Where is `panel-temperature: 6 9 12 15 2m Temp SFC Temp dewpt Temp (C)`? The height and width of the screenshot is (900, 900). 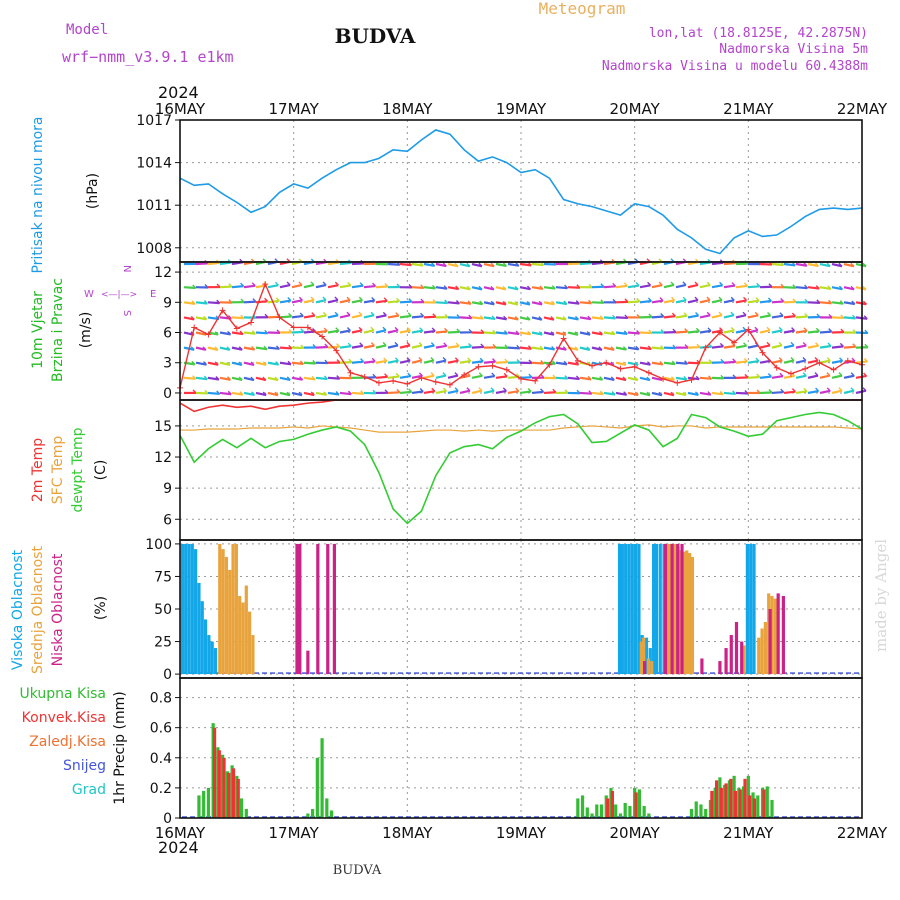 panel-temperature: 6 9 12 15 2m Temp SFC Temp dewpt Temp (C) is located at coordinates (446, 470).